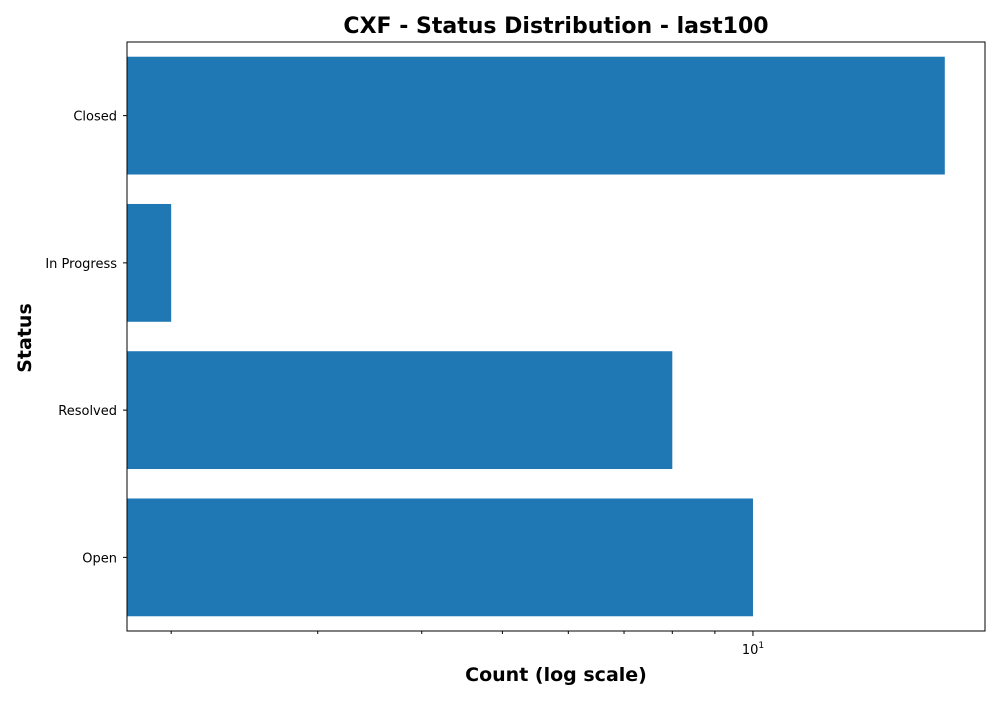  I want to click on x-tick-label-exponent: 1, so click(761, 646).